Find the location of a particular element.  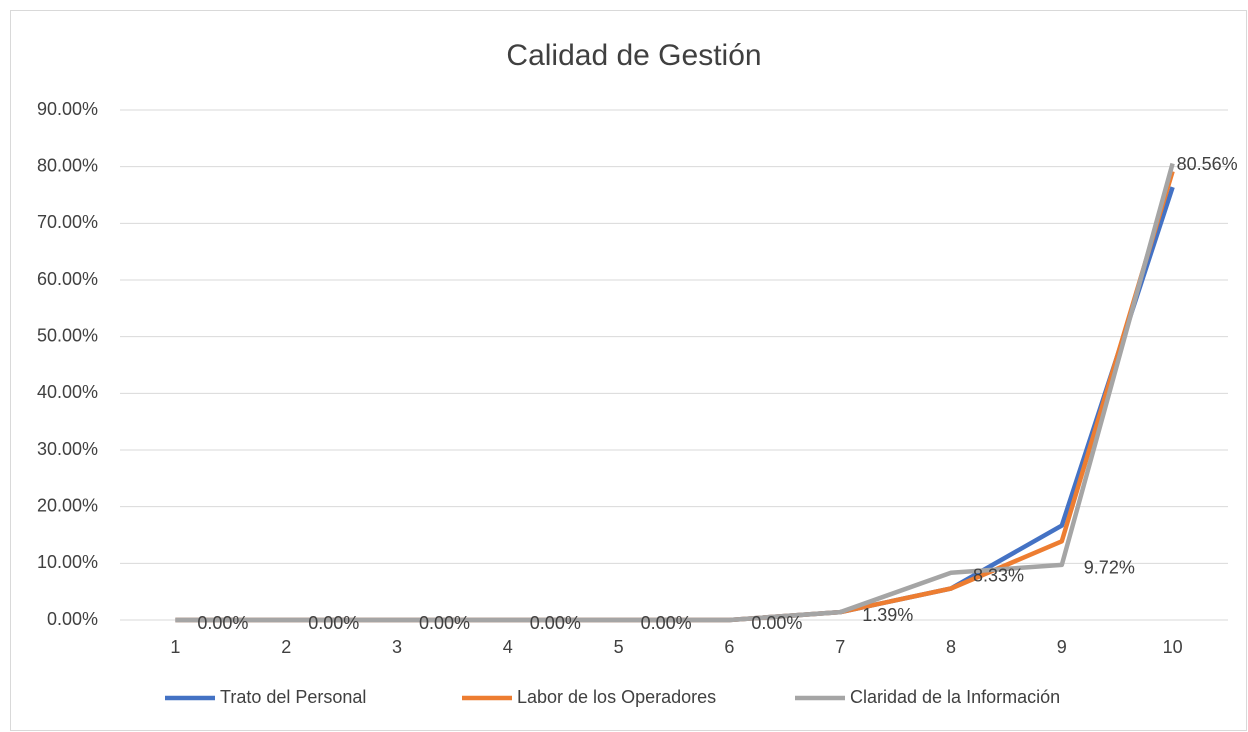

legend-label: Labor de los Operadores is located at coordinates (616, 697).